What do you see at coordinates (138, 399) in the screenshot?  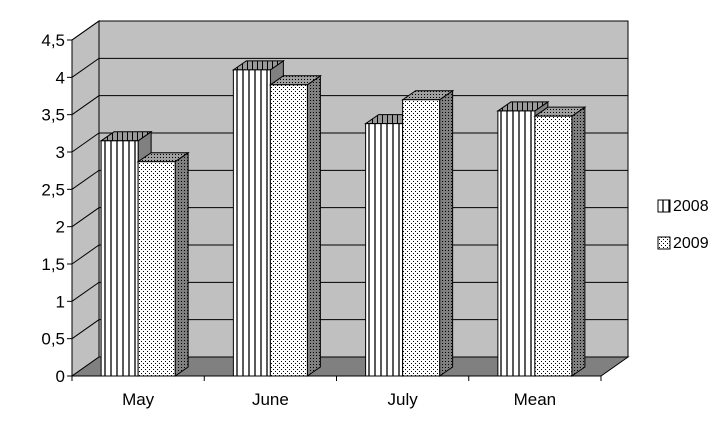 I see `category-label: May` at bounding box center [138, 399].